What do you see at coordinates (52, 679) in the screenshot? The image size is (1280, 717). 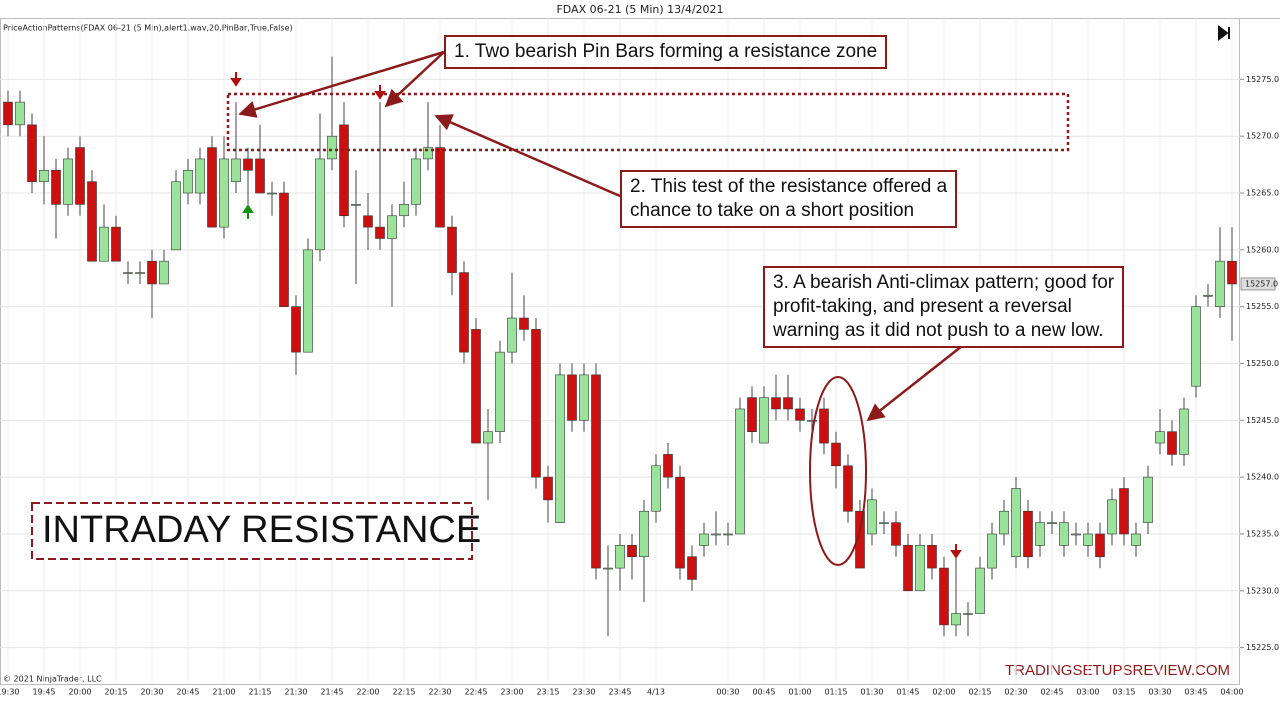 I see `copyright: © 2021 NinjaTrader, LLC` at bounding box center [52, 679].